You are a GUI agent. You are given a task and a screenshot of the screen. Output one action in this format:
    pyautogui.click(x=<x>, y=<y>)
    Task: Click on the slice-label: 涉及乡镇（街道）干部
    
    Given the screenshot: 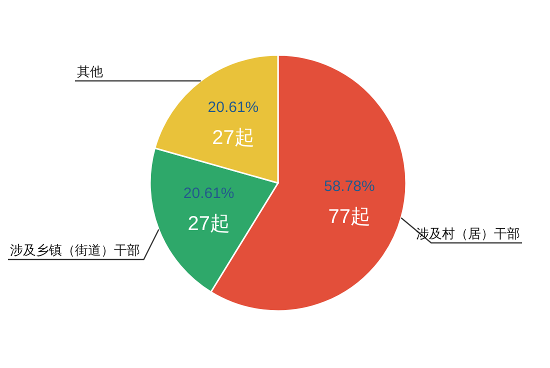 What is the action you would take?
    pyautogui.click(x=75, y=250)
    